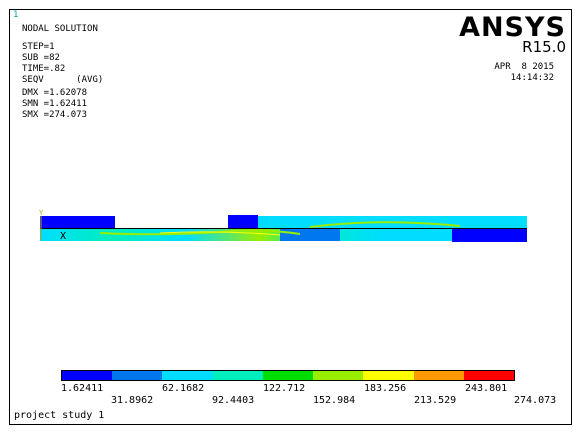 Image resolution: width=584 pixels, height=438 pixels. I want to click on legend-label: 62.1682, so click(183, 388).